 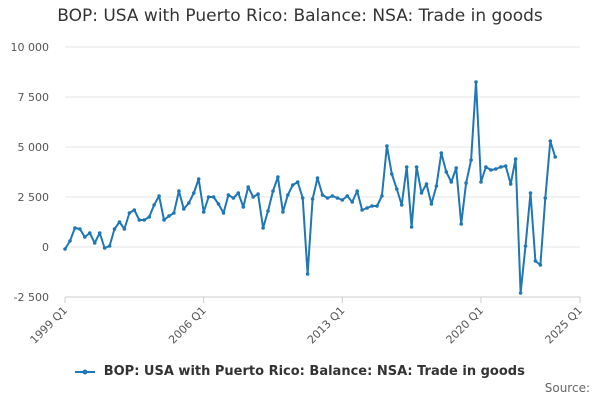 What do you see at coordinates (34, 197) in the screenshot?
I see `y-tick-label: 2 500` at bounding box center [34, 197].